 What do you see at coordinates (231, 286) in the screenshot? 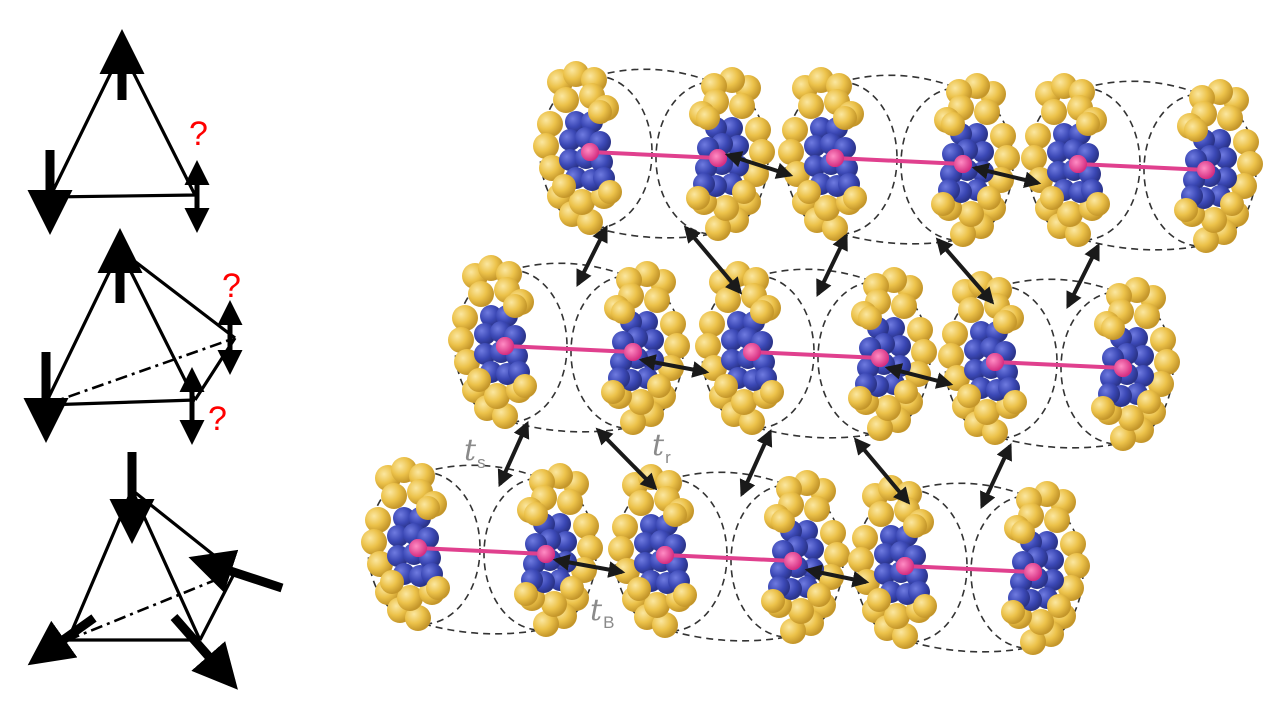
I see `question-mark: ?` at bounding box center [231, 286].